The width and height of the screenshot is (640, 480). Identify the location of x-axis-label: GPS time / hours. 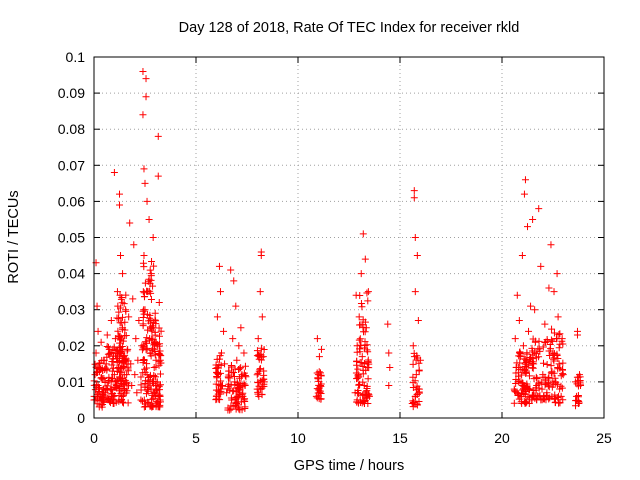
(349, 466).